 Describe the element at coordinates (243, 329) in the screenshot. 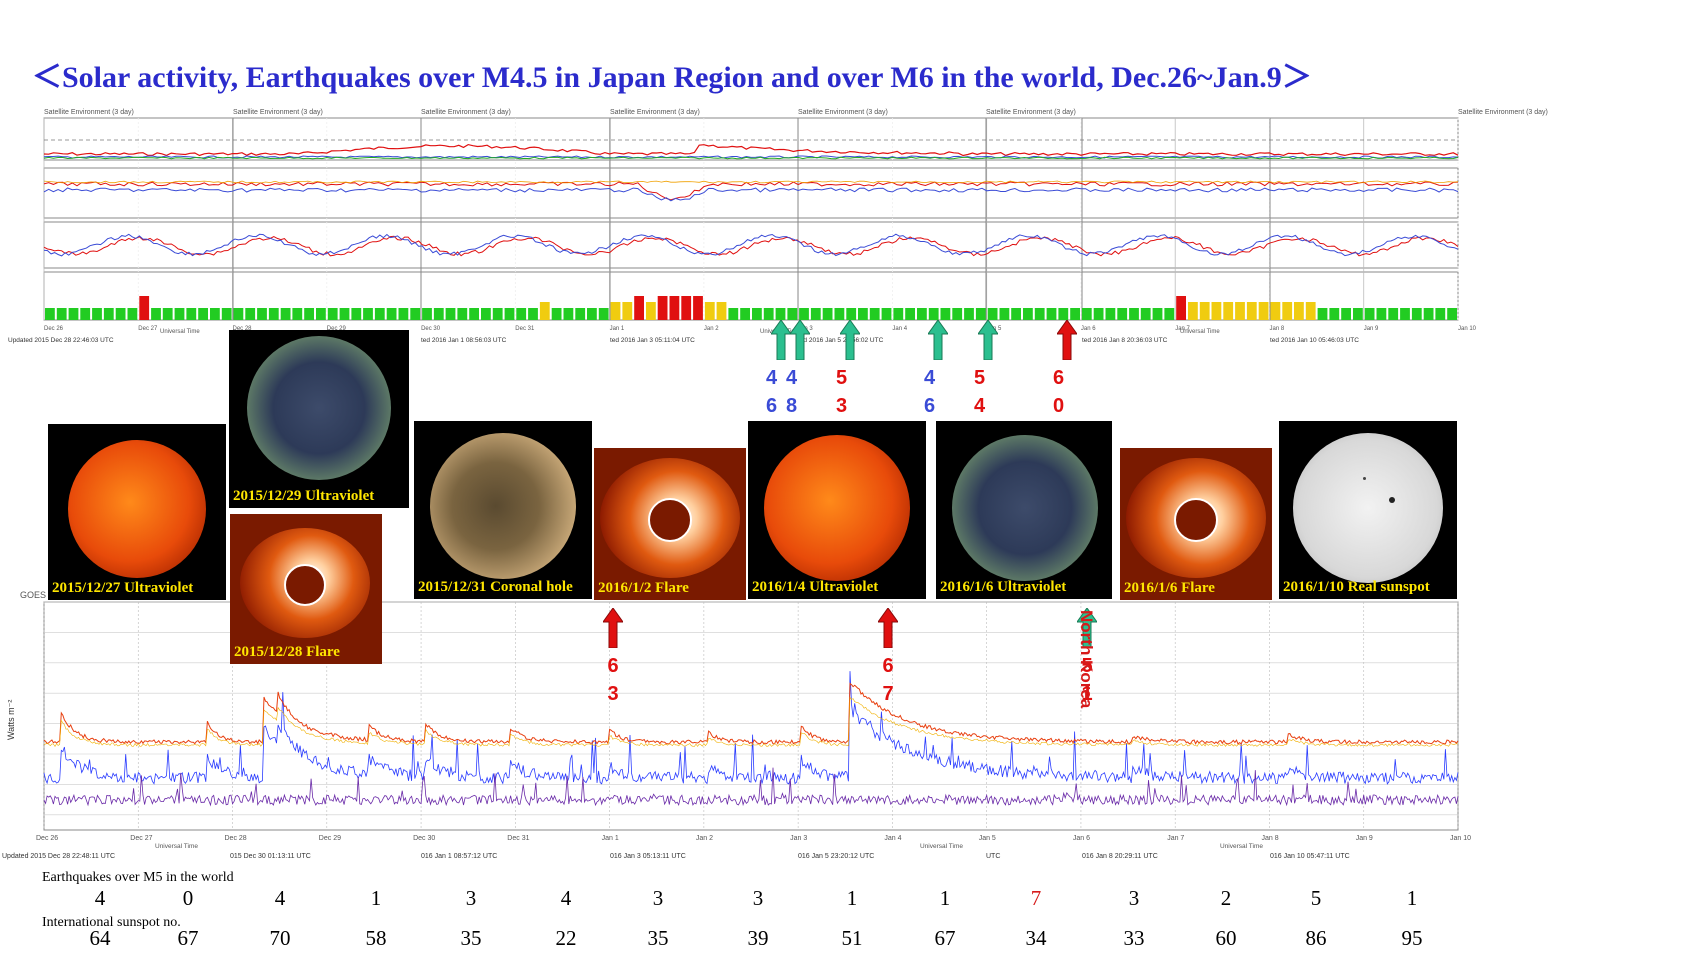

I see `top-axis-tick-label: Dec 28` at that location.